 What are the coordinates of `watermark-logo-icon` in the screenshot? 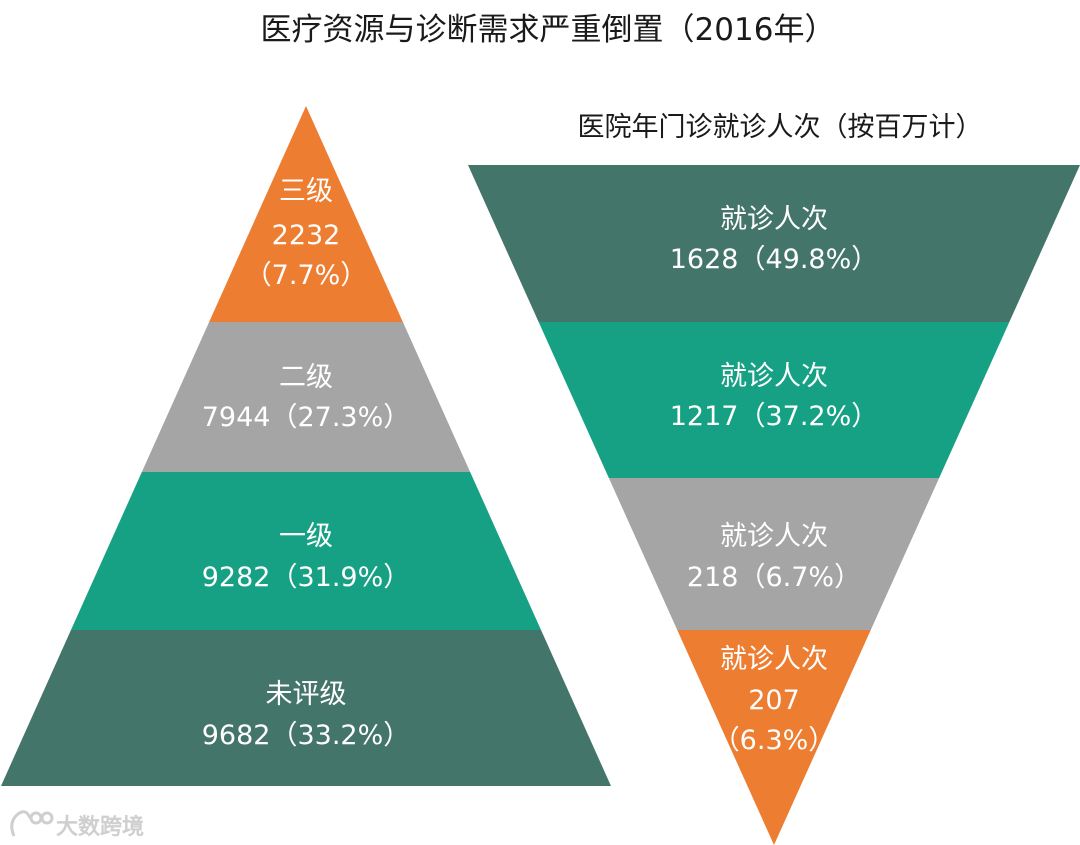 It's located at (32, 823).